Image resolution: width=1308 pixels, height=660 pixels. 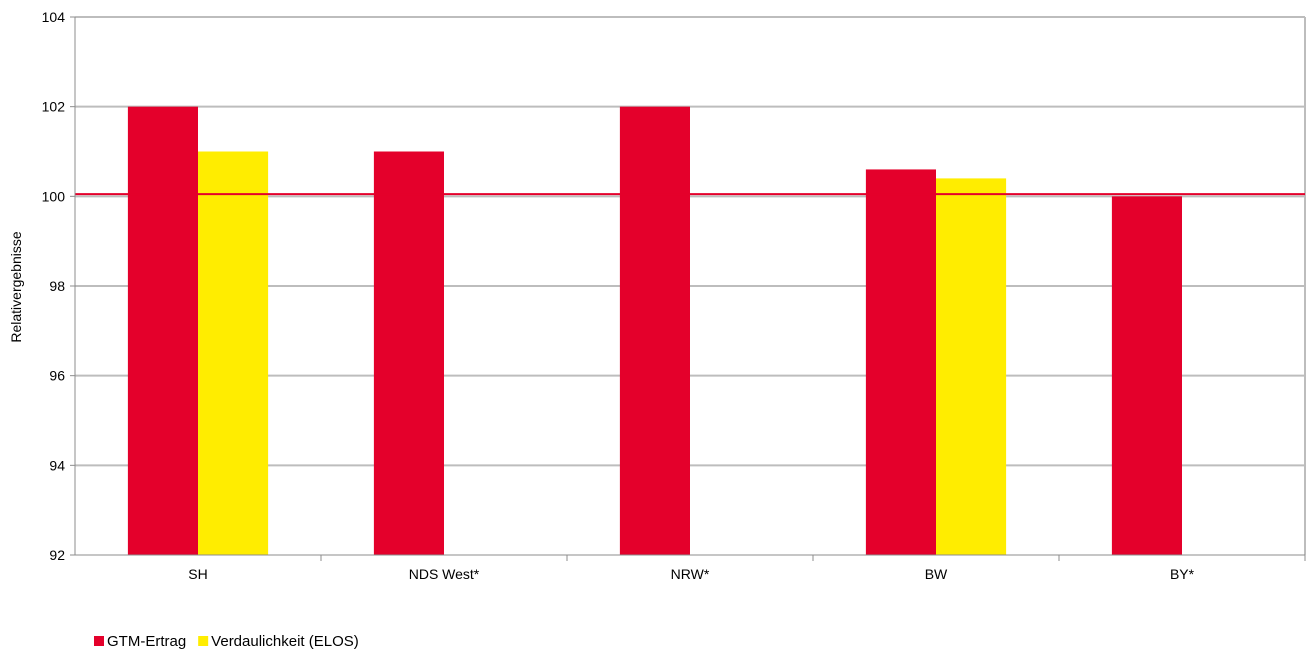 I want to click on y-tick-label: 94, so click(x=57, y=465).